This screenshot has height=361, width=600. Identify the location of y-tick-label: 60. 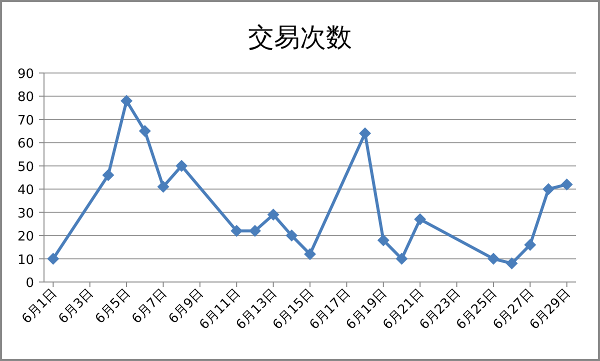
(25, 144).